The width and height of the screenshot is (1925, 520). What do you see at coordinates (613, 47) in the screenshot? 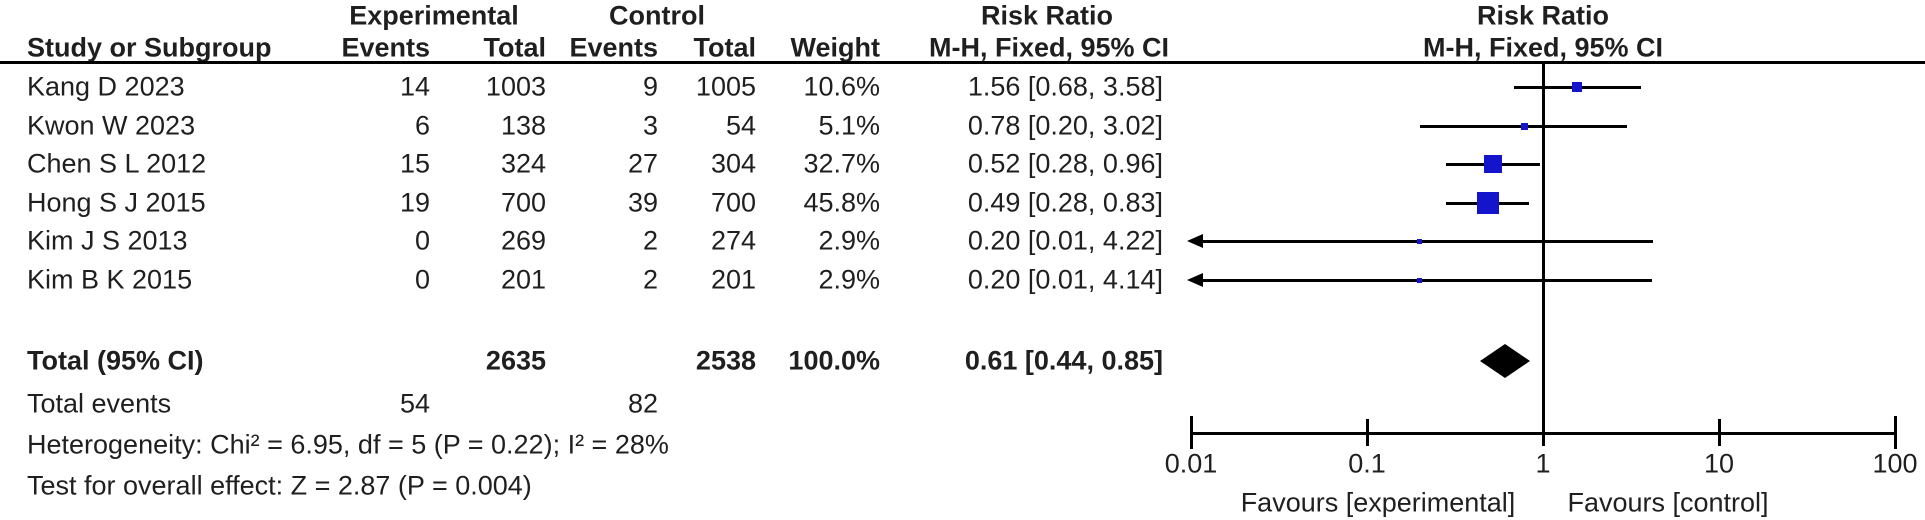
I see `col-header-events-ctl: Events` at bounding box center [613, 47].